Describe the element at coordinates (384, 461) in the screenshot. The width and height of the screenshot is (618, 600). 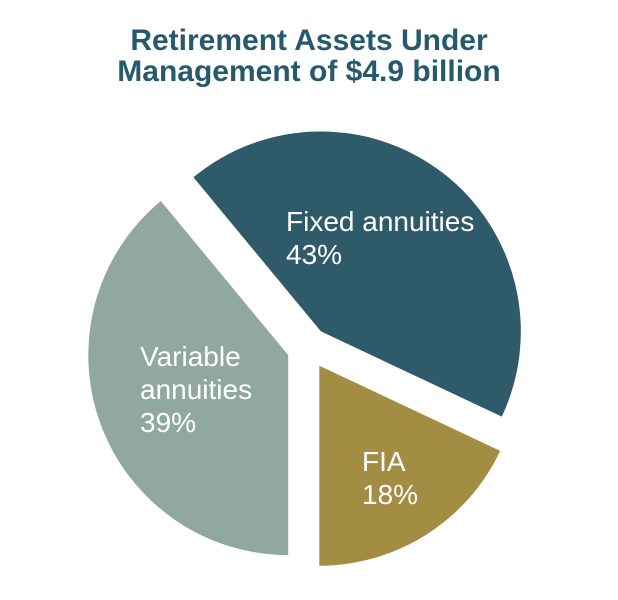
I see `slice-name-fia: FIA` at that location.